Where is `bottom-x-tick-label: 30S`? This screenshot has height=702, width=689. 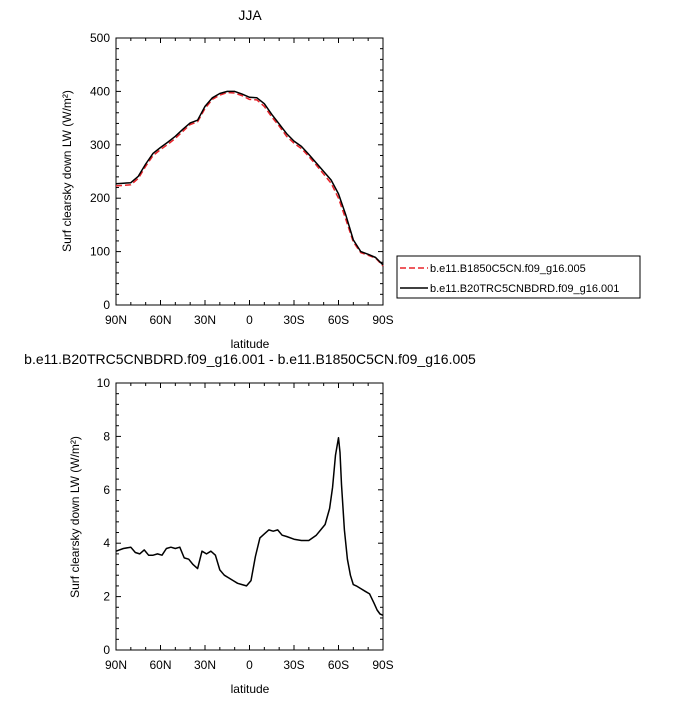 bottom-x-tick-label: 30S is located at coordinates (293, 665).